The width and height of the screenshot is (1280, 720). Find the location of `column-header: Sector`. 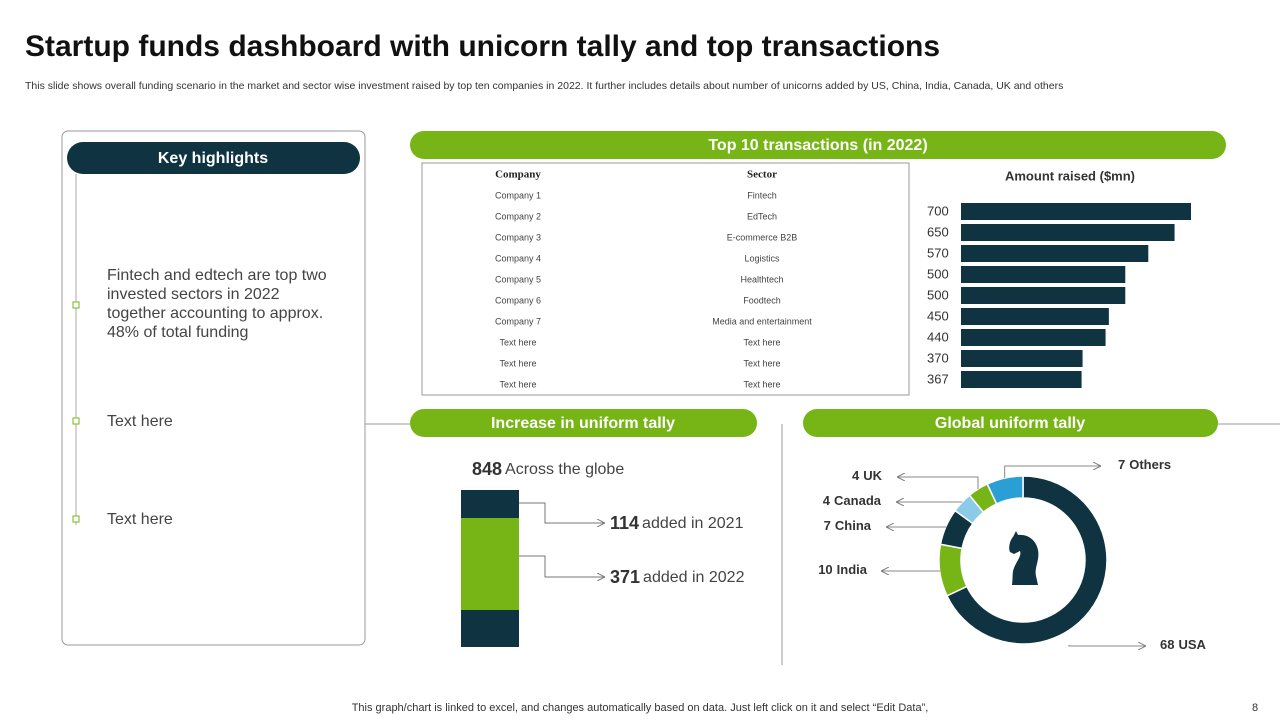

column-header: Sector is located at coordinates (762, 175).